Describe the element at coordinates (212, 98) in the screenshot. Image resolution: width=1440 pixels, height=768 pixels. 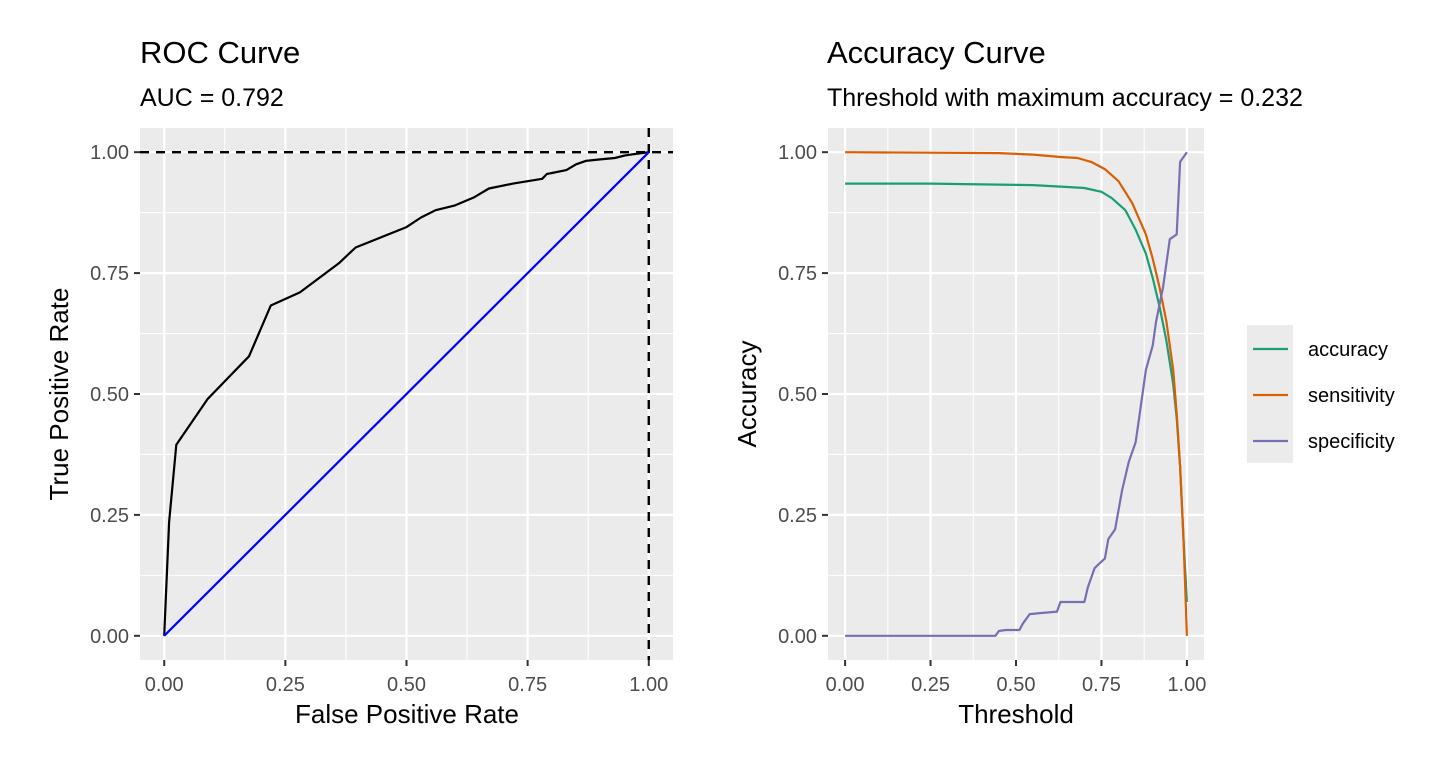
I see `roc-subtitle: AUC = 0.792` at that location.